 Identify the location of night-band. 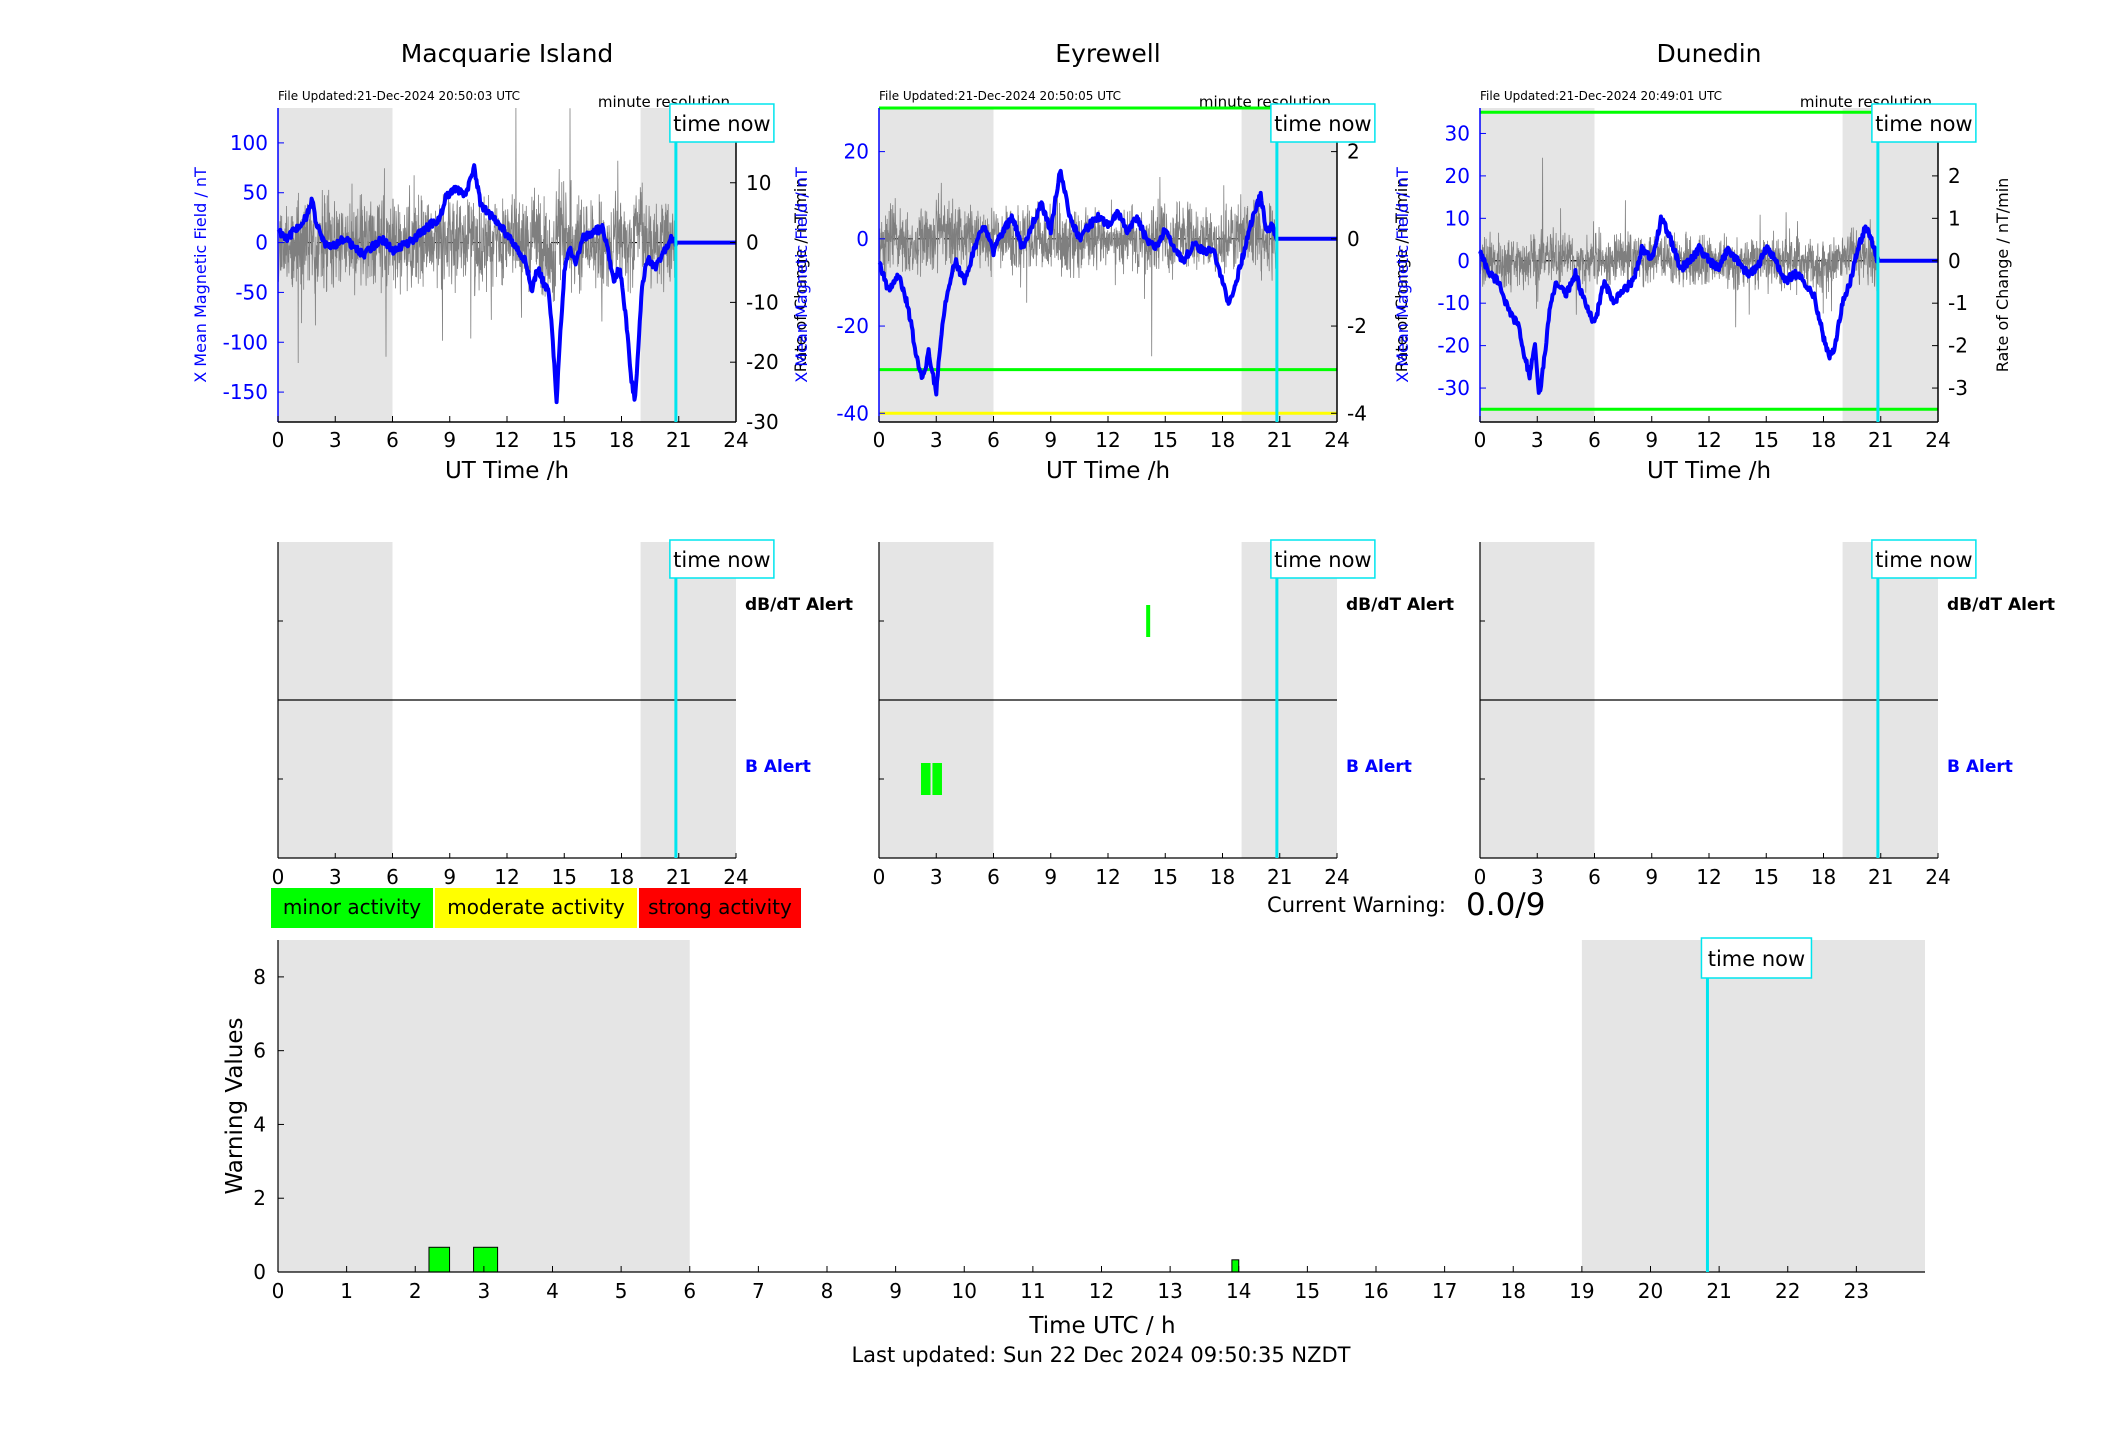
(1753, 1106).